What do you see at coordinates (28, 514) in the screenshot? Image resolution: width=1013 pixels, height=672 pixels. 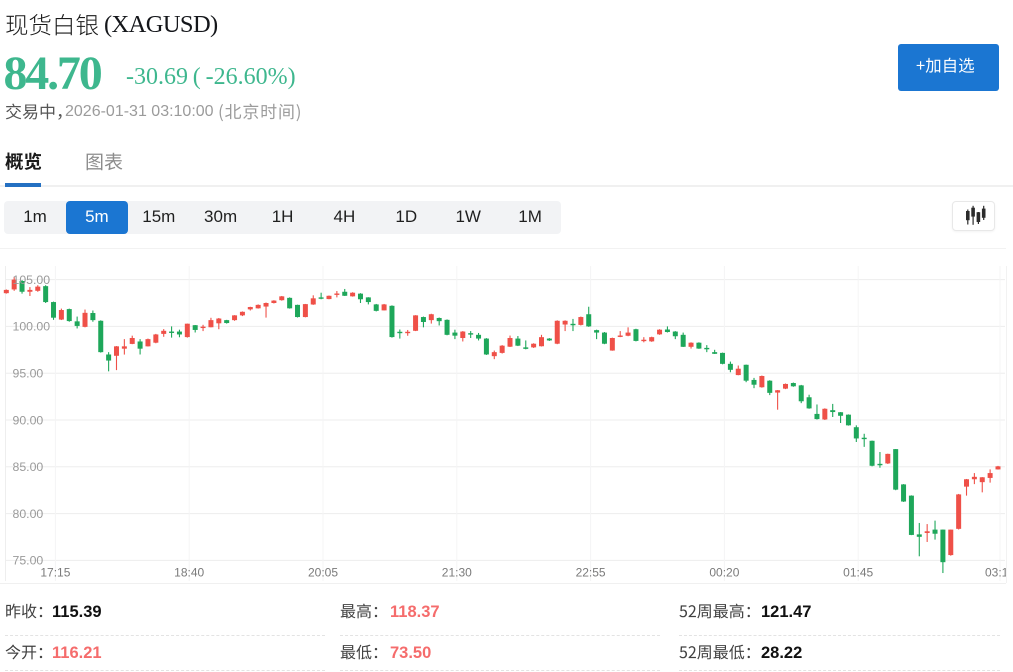 I see `svg-text: 80.00` at bounding box center [28, 514].